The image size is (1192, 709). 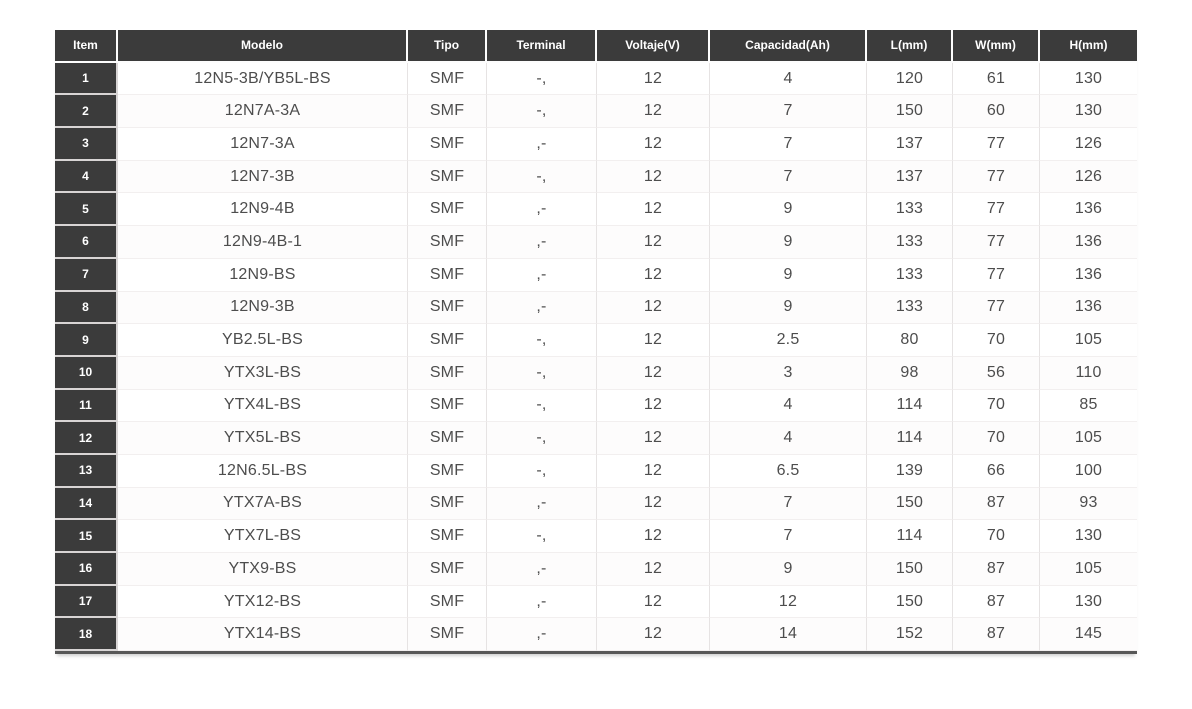 I want to click on cell-l: 80, so click(x=910, y=340).